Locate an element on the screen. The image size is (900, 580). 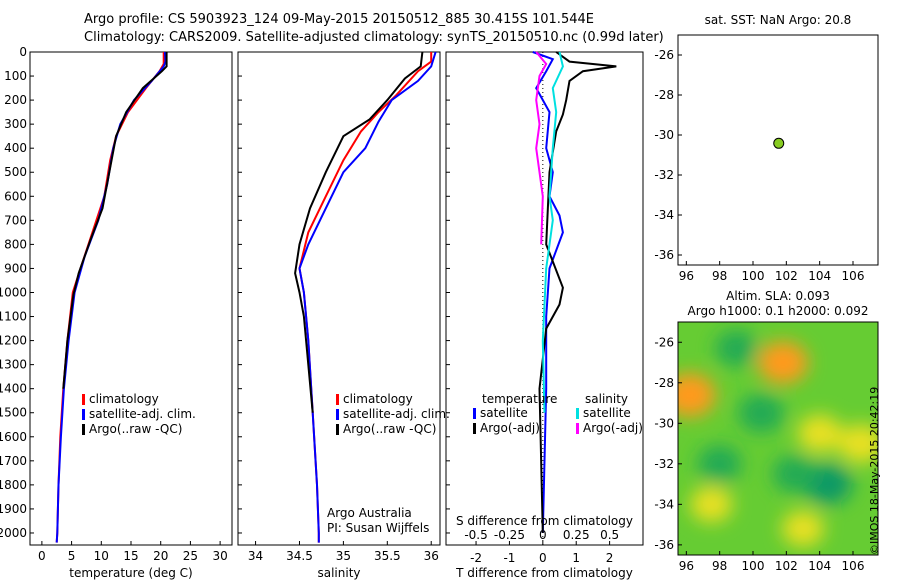
salinity-xtick-label: 34 is located at coordinates (255, 556).